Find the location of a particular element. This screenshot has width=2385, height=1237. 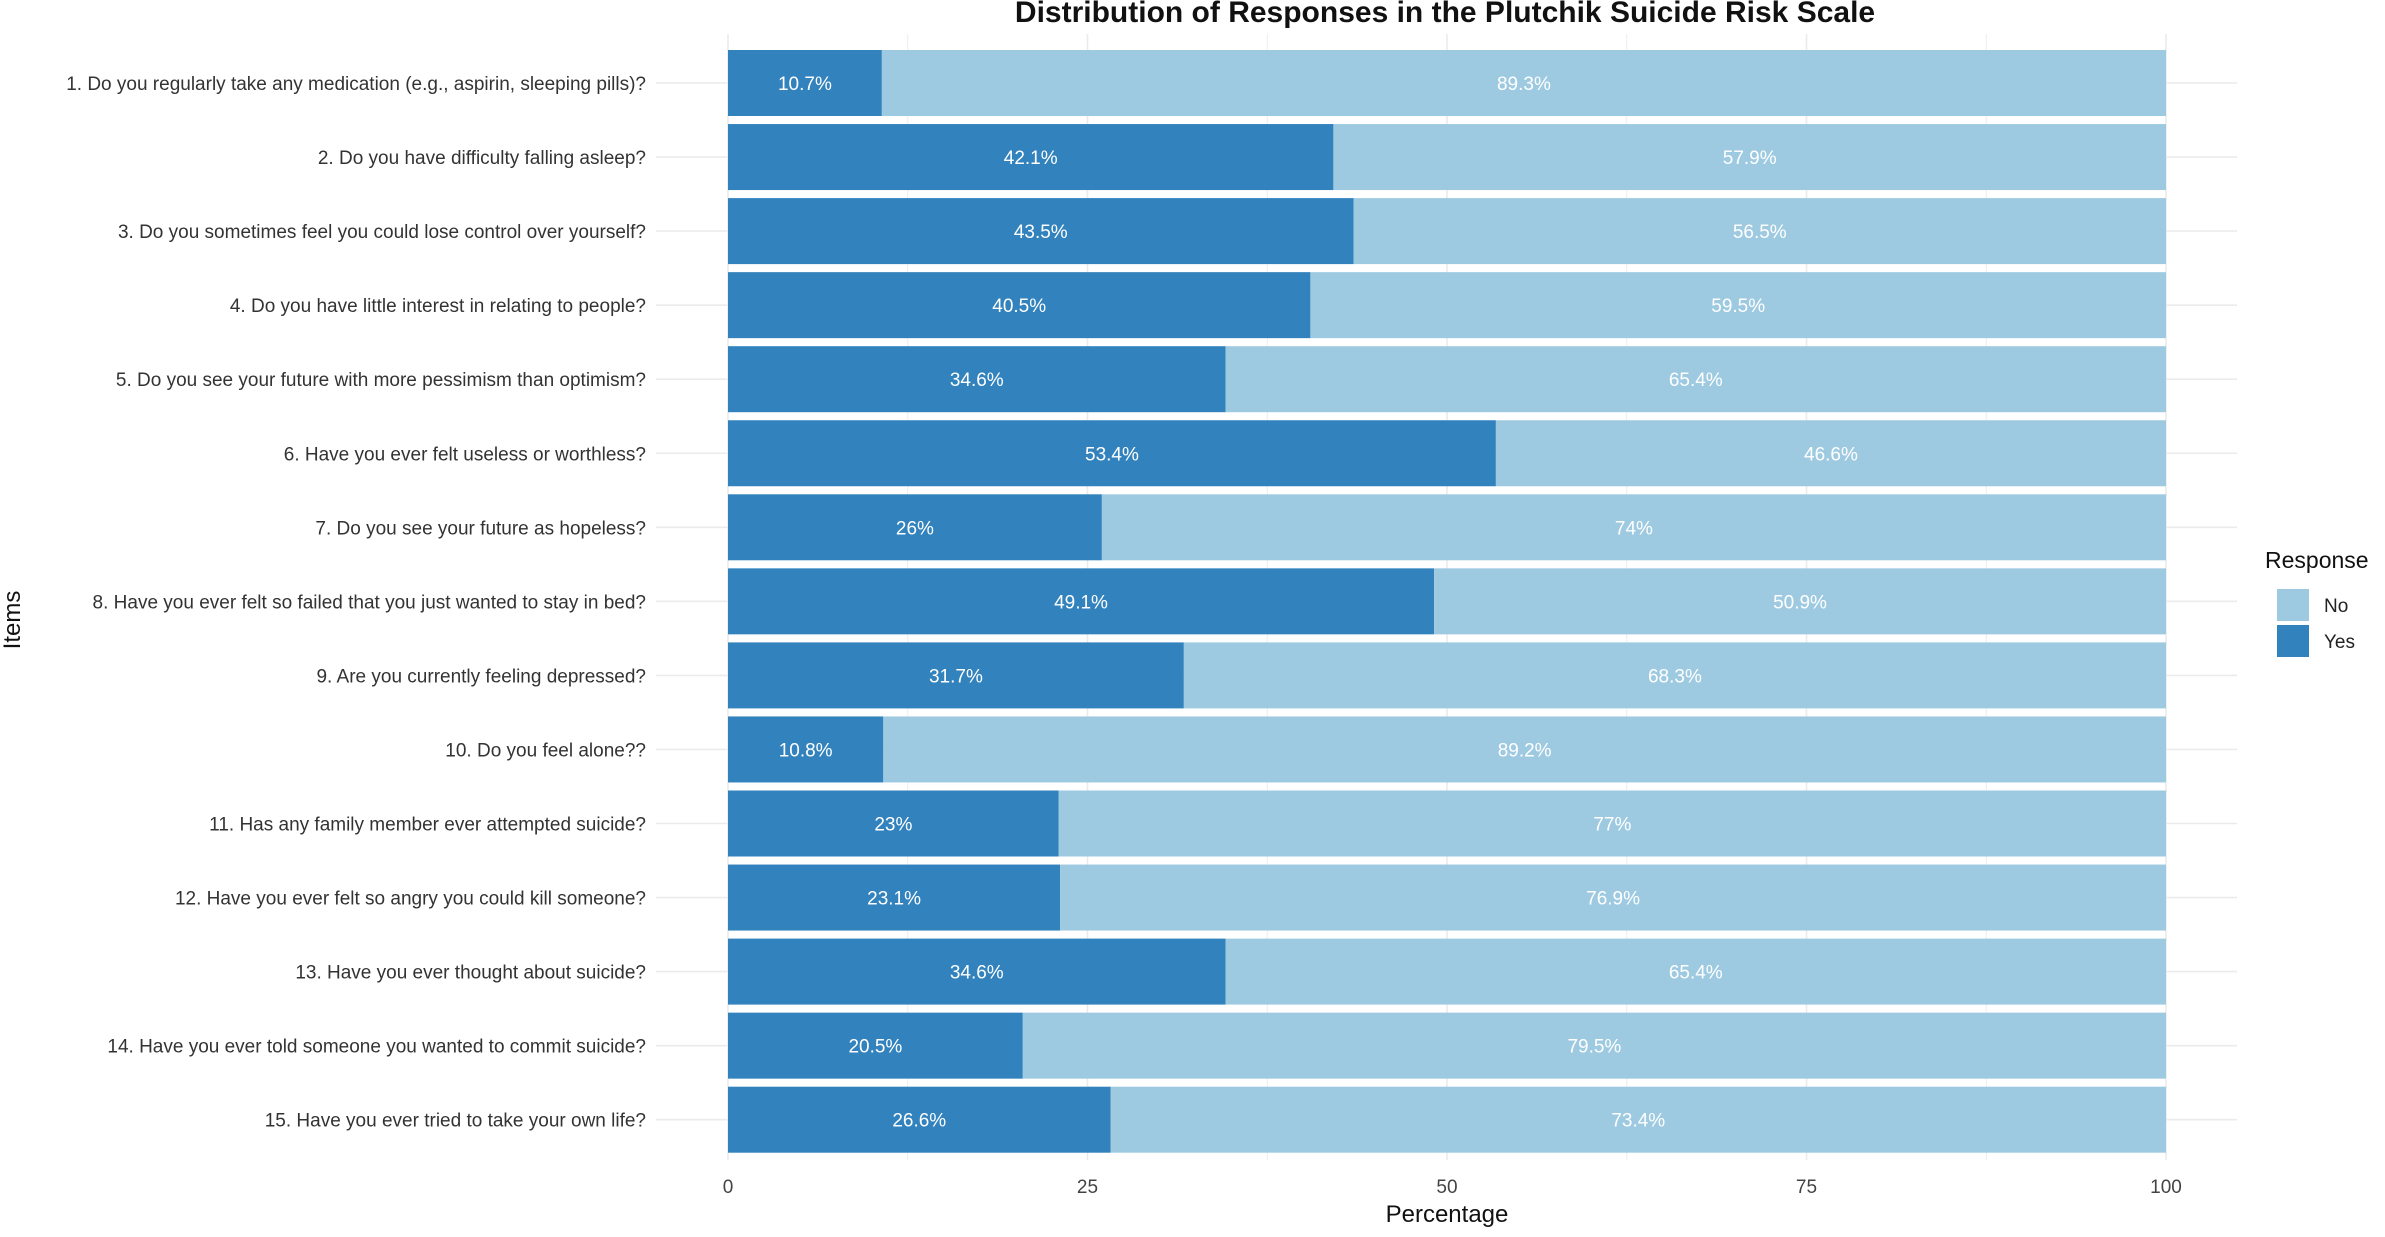

bar-label-yes: 40.5% is located at coordinates (1019, 306).